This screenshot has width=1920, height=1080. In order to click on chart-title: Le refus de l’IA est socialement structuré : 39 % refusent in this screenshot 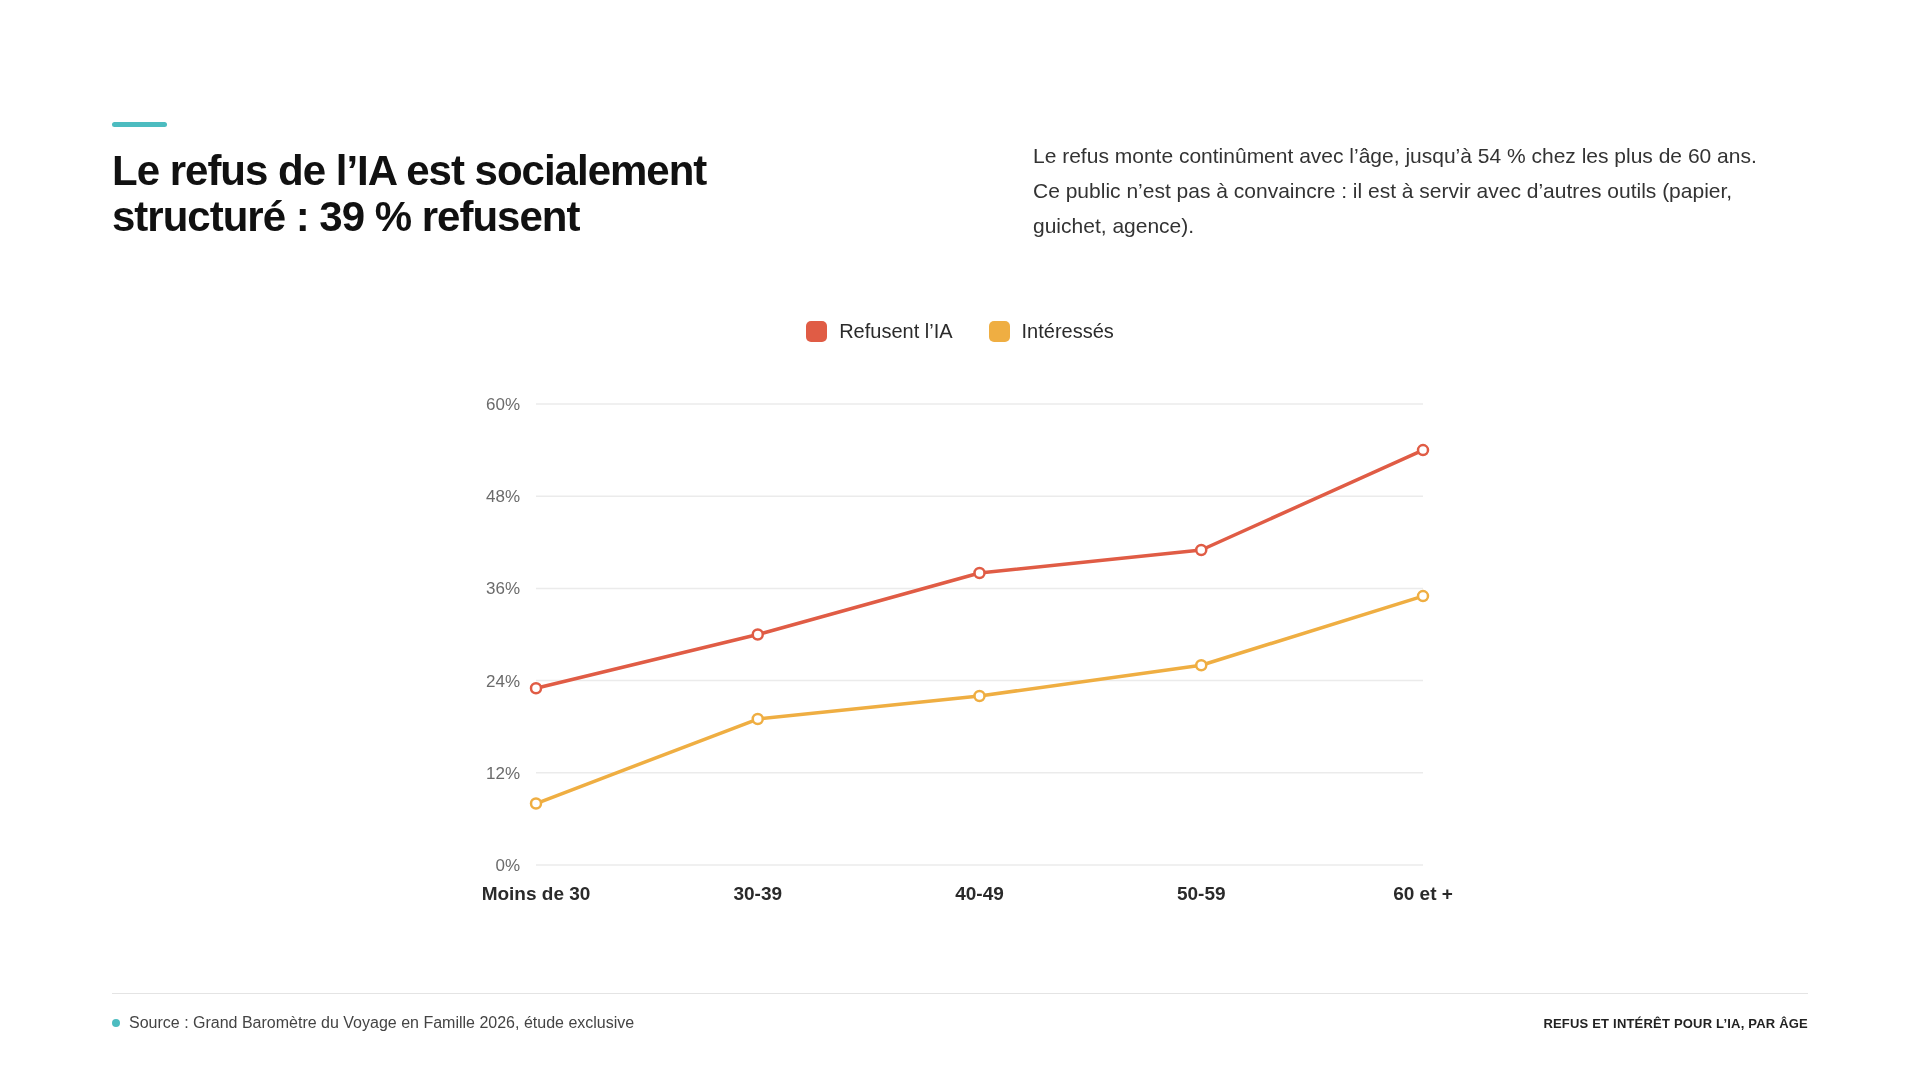, I will do `click(410, 193)`.